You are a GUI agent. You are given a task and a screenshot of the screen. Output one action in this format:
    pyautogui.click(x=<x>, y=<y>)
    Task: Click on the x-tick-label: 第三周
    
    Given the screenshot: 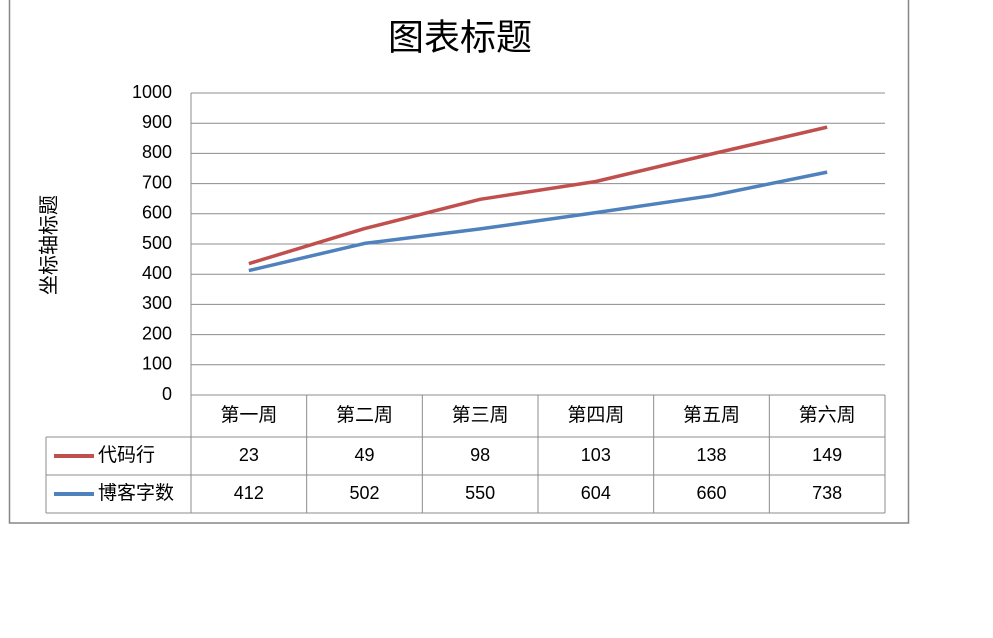 What is the action you would take?
    pyautogui.click(x=480, y=415)
    